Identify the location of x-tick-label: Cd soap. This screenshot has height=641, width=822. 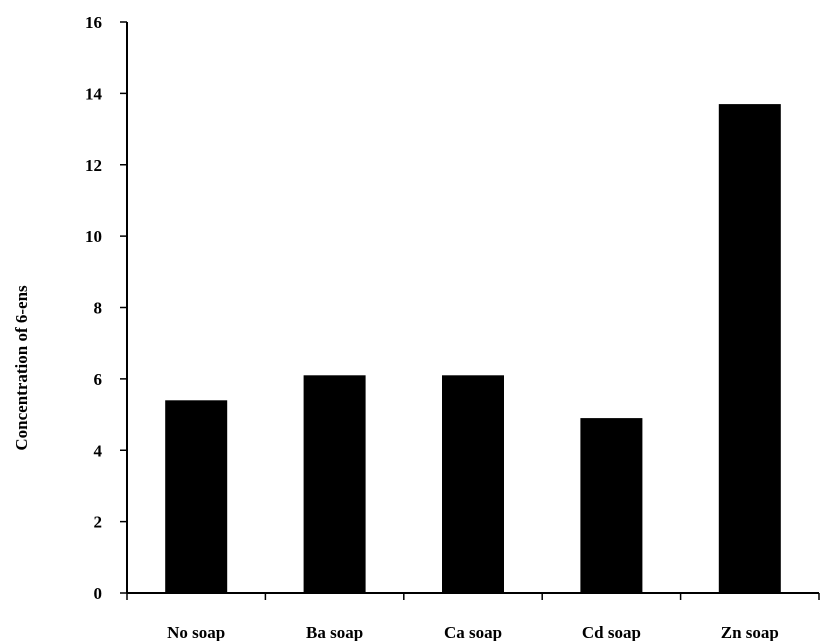
(611, 632).